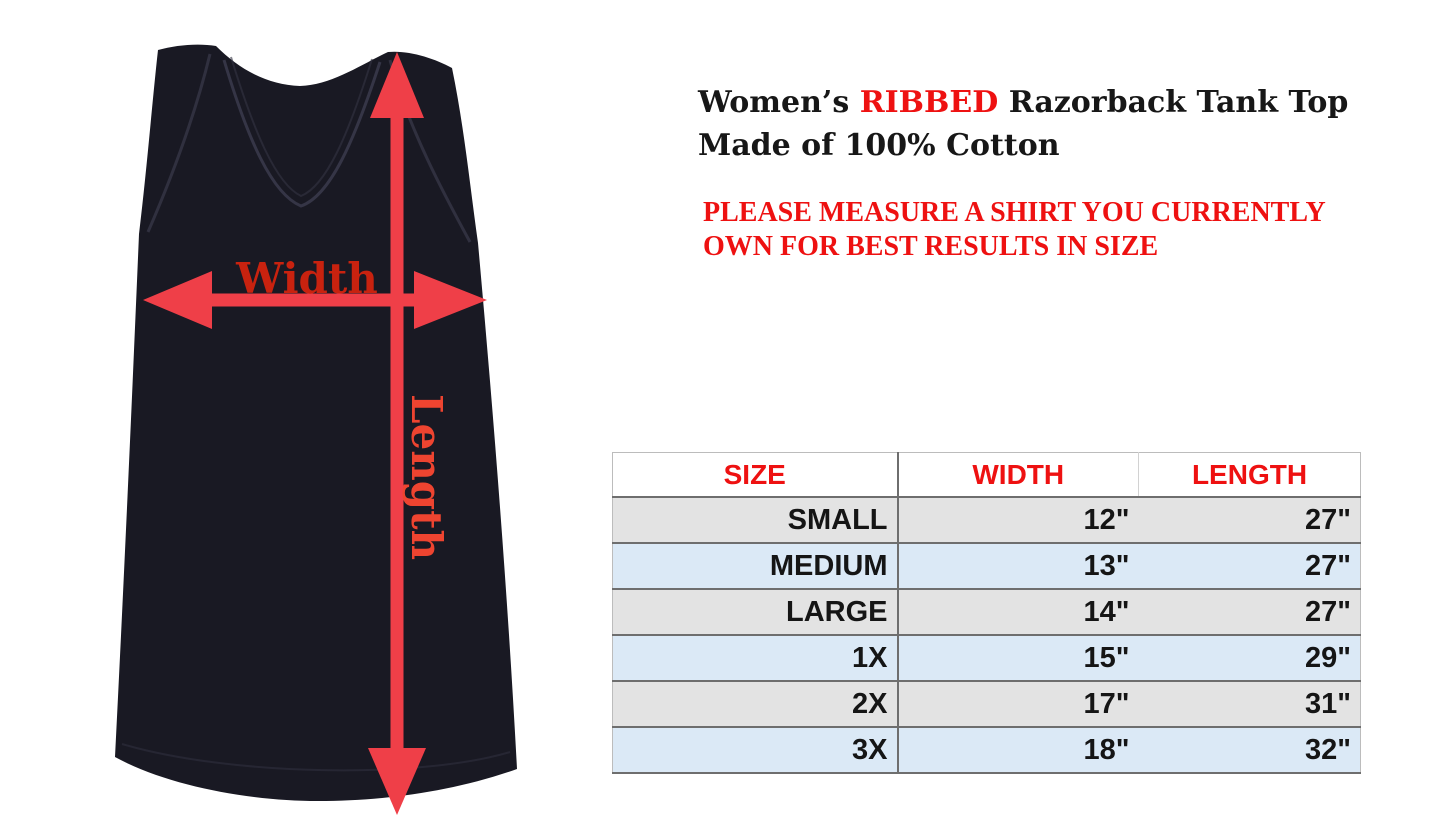 This screenshot has height=838, width=1445. What do you see at coordinates (931, 247) in the screenshot?
I see `warning-line-2: OWN FOR BEST RESULTS IN SIZE` at bounding box center [931, 247].